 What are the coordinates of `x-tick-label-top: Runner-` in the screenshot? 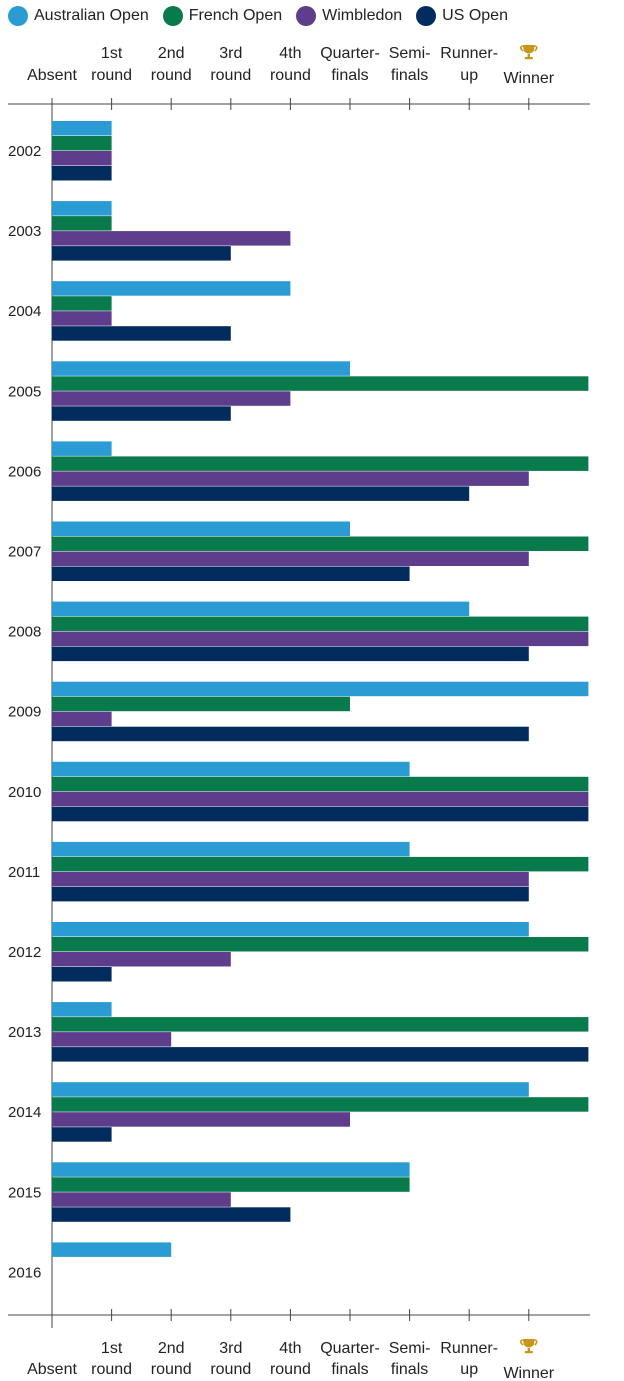 It's located at (469, 53).